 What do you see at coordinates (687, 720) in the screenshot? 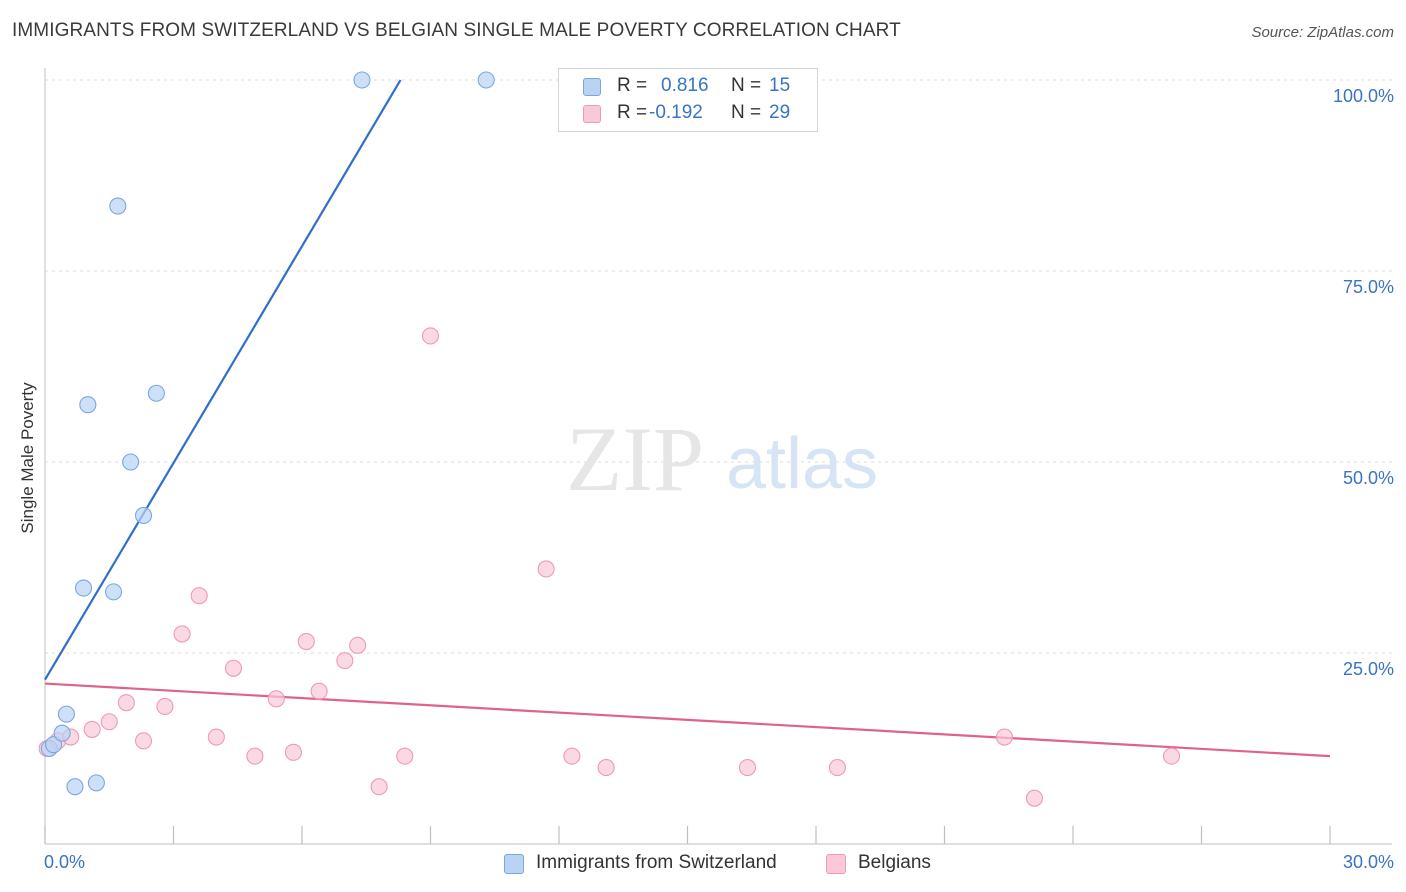
I see `belgians-trend-line` at bounding box center [687, 720].